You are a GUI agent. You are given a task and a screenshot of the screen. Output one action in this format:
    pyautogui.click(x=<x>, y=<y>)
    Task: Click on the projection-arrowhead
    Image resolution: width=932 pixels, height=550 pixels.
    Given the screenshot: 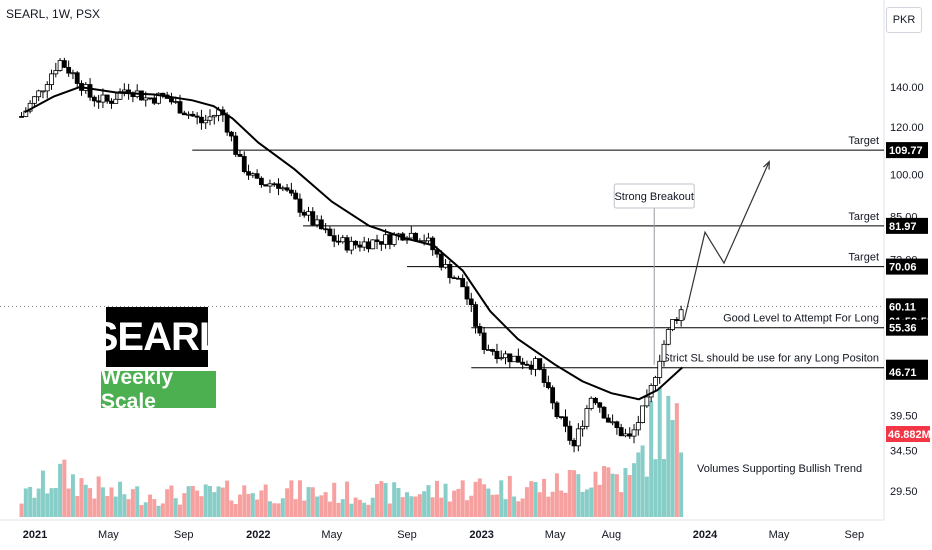 What is the action you would take?
    pyautogui.click(x=766, y=165)
    